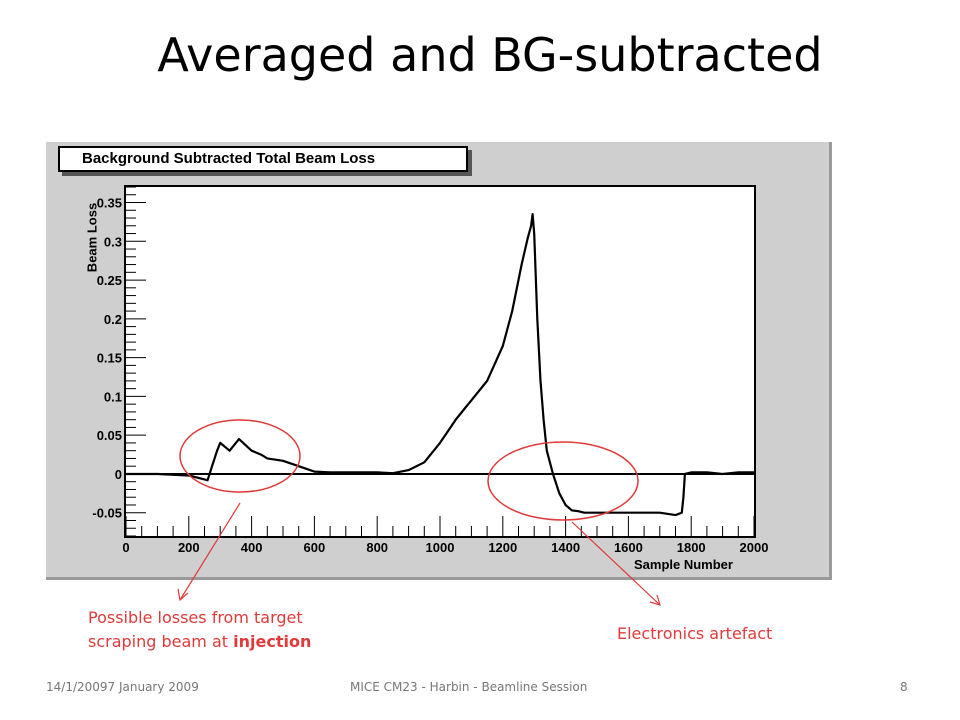 This screenshot has height=720, width=960. I want to click on y-tick-label: 0, so click(118, 474).